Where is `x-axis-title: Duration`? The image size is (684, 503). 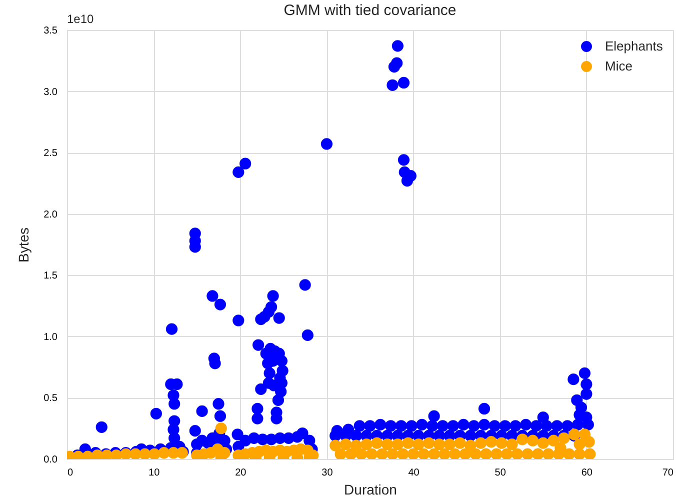 x-axis-title: Duration is located at coordinates (370, 490).